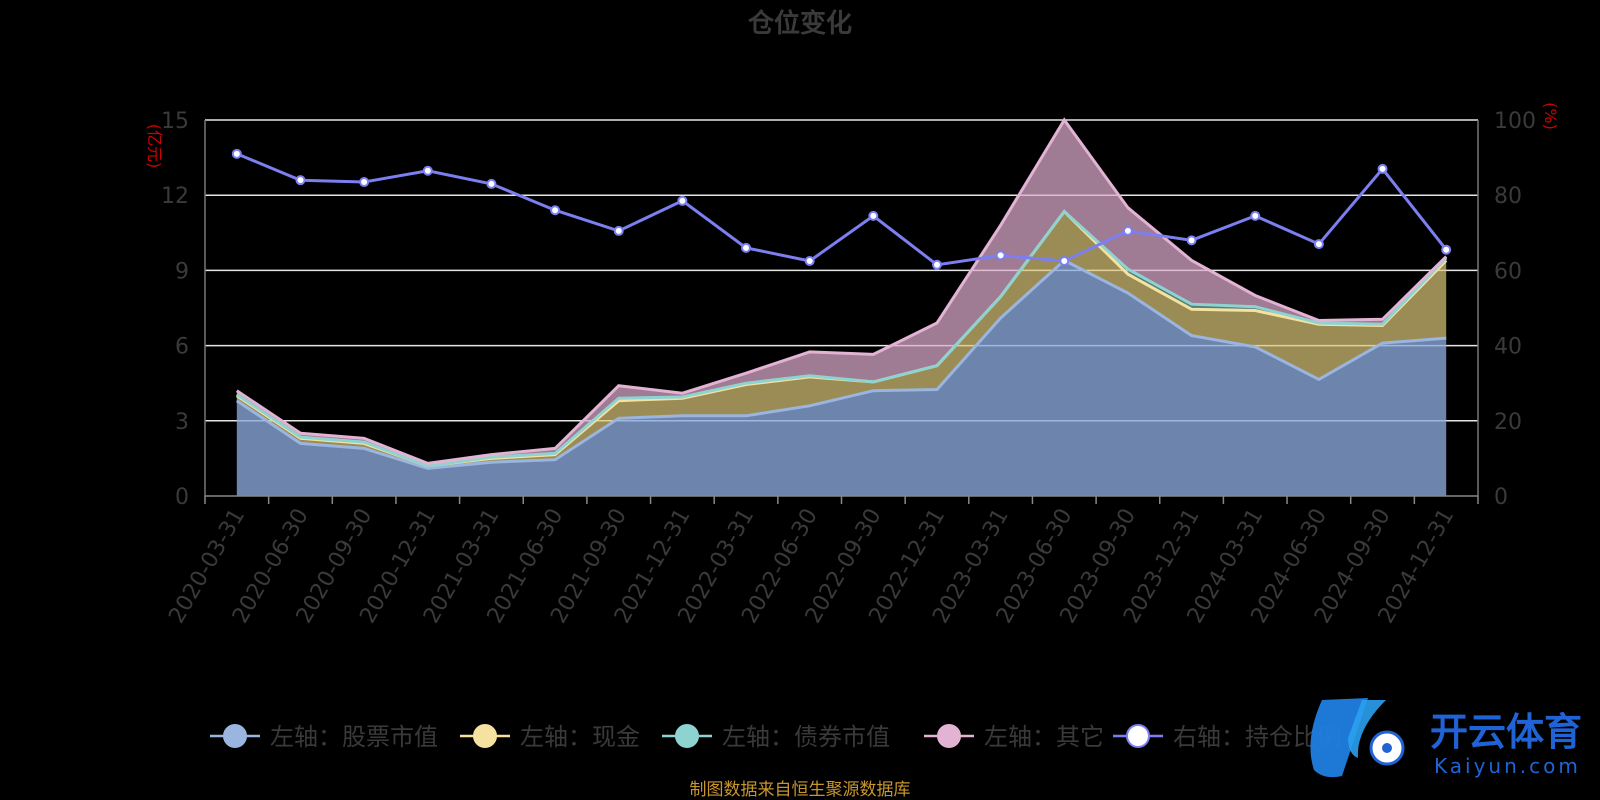  What do you see at coordinates (1507, 766) in the screenshot?
I see `watermark-domain: Kaiyun.com` at bounding box center [1507, 766].